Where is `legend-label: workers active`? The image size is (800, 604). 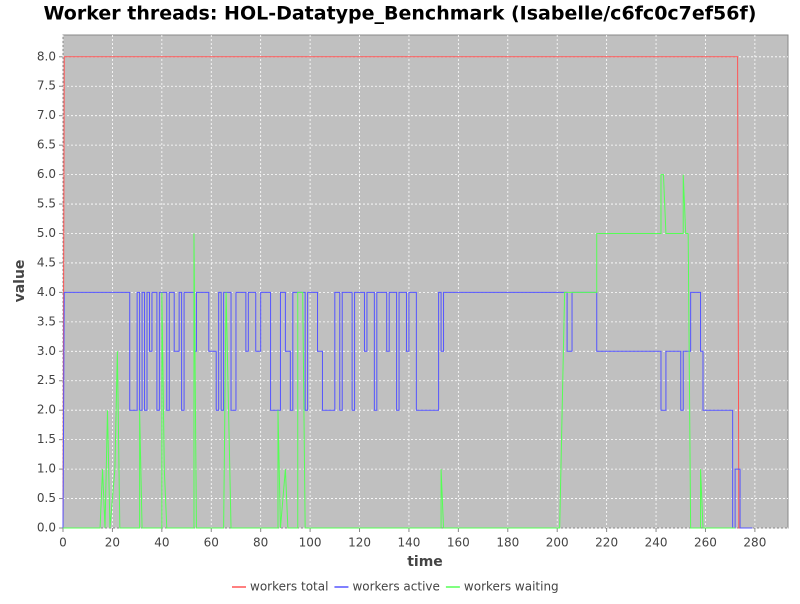
legend-label: workers active is located at coordinates (395, 587).